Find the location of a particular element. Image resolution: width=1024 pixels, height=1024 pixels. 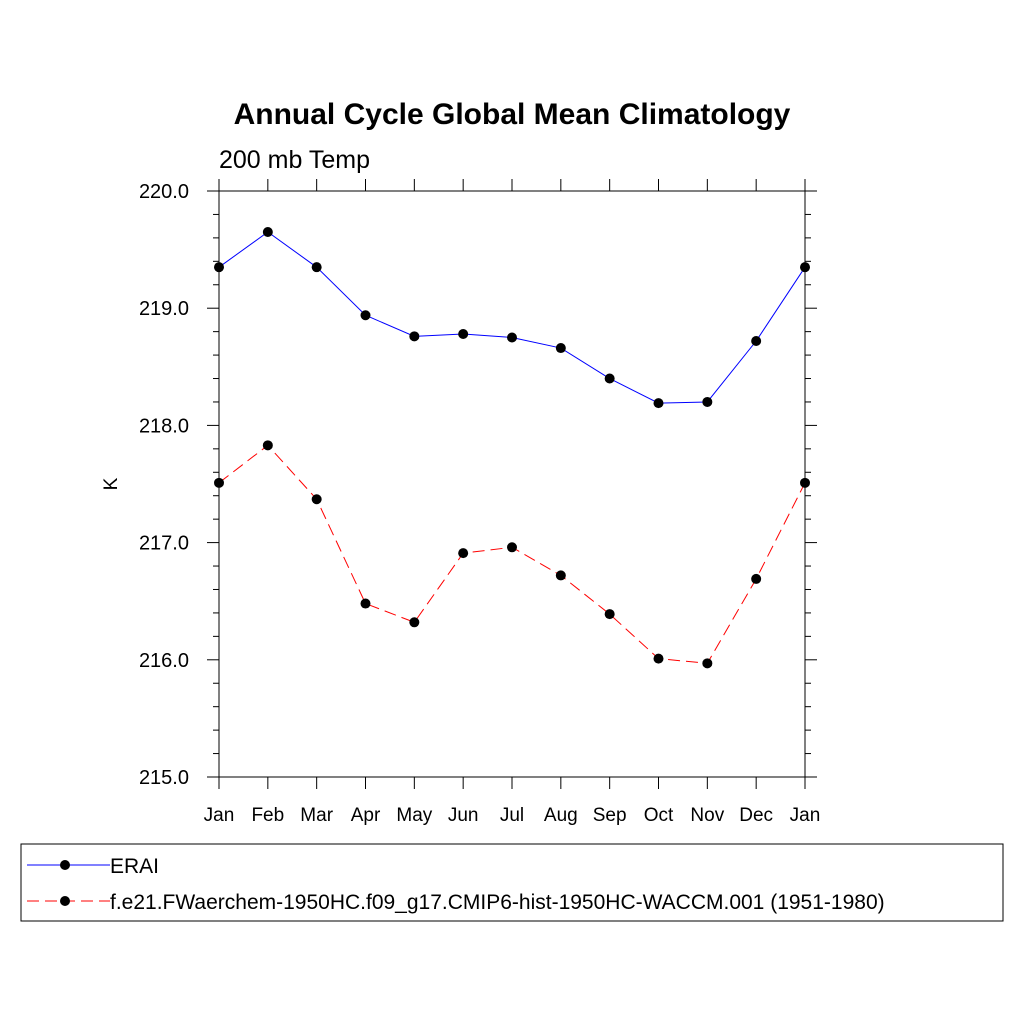

x-tick-label: Jul is located at coordinates (512, 815).